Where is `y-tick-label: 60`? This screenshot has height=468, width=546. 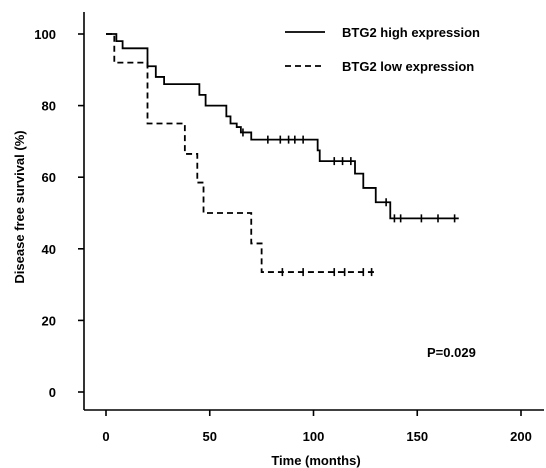
y-tick-label: 60 is located at coordinates (49, 177).